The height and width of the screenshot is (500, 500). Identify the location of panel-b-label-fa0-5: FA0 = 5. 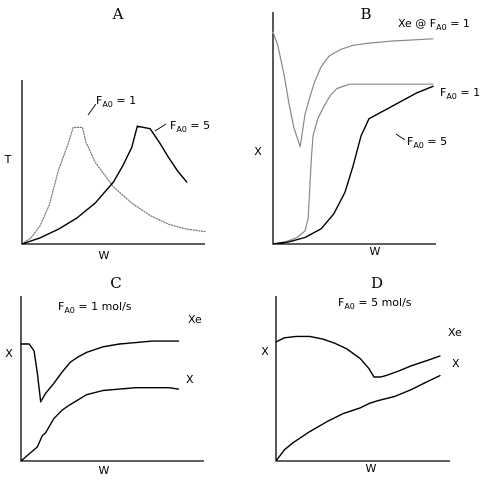
(427, 142).